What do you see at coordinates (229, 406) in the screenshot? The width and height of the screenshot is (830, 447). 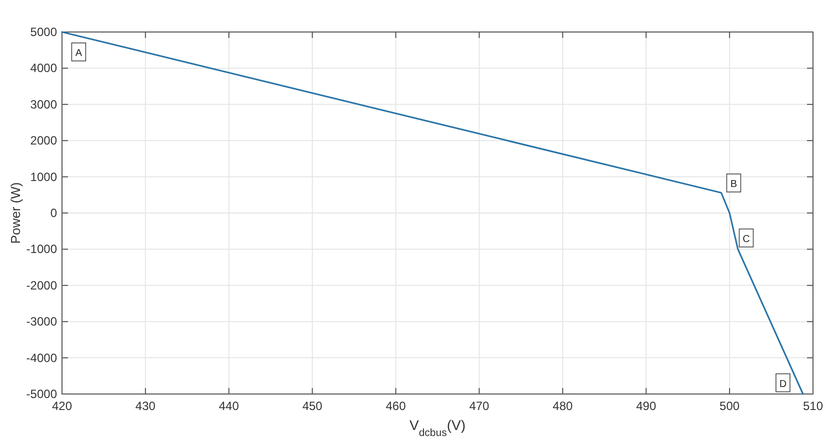 I see `x-tick-label: 440` at bounding box center [229, 406].